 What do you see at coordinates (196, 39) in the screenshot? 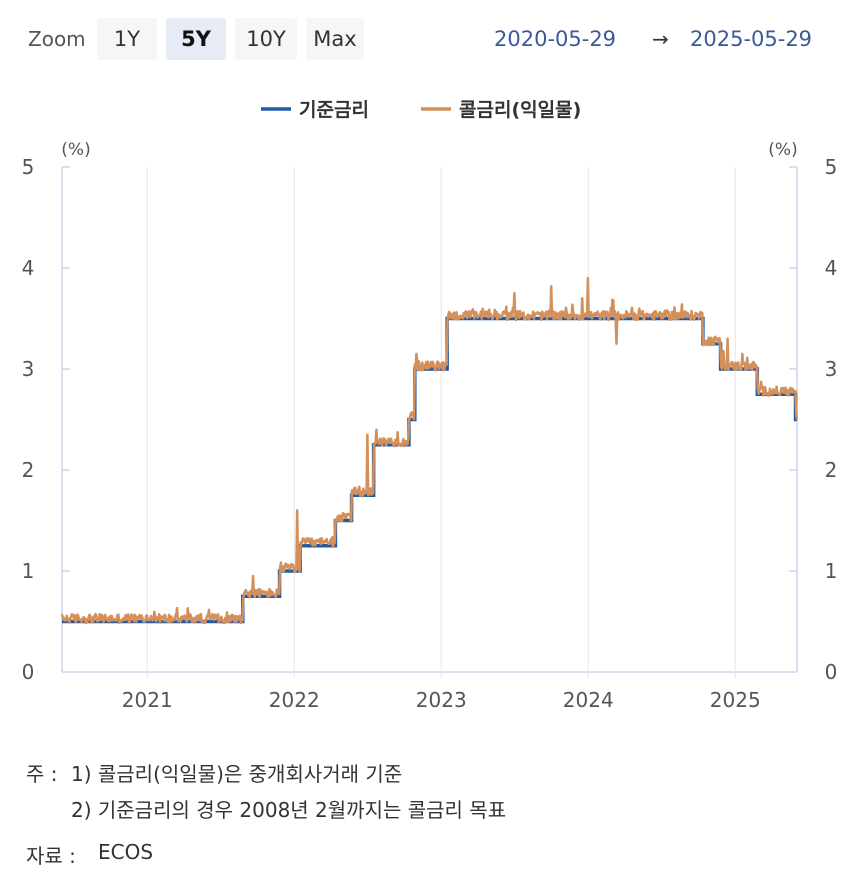
I see `zoom-5y-button: 5Y` at bounding box center [196, 39].